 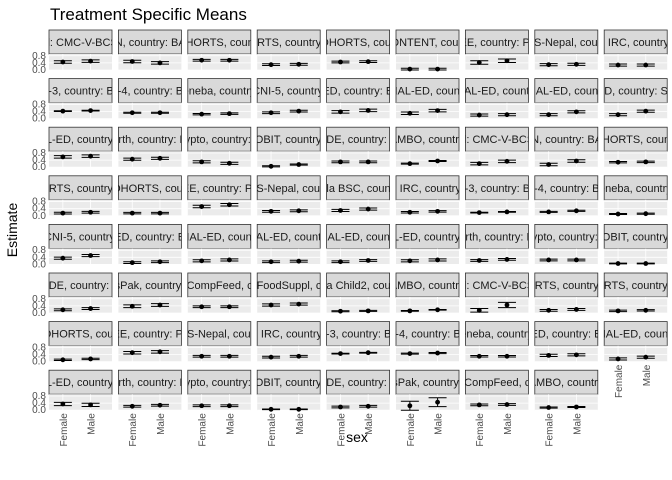 I want to click on facet-strip-label: studyid: SAS-CompFeed, country: INDIA, so click(x=497, y=383).